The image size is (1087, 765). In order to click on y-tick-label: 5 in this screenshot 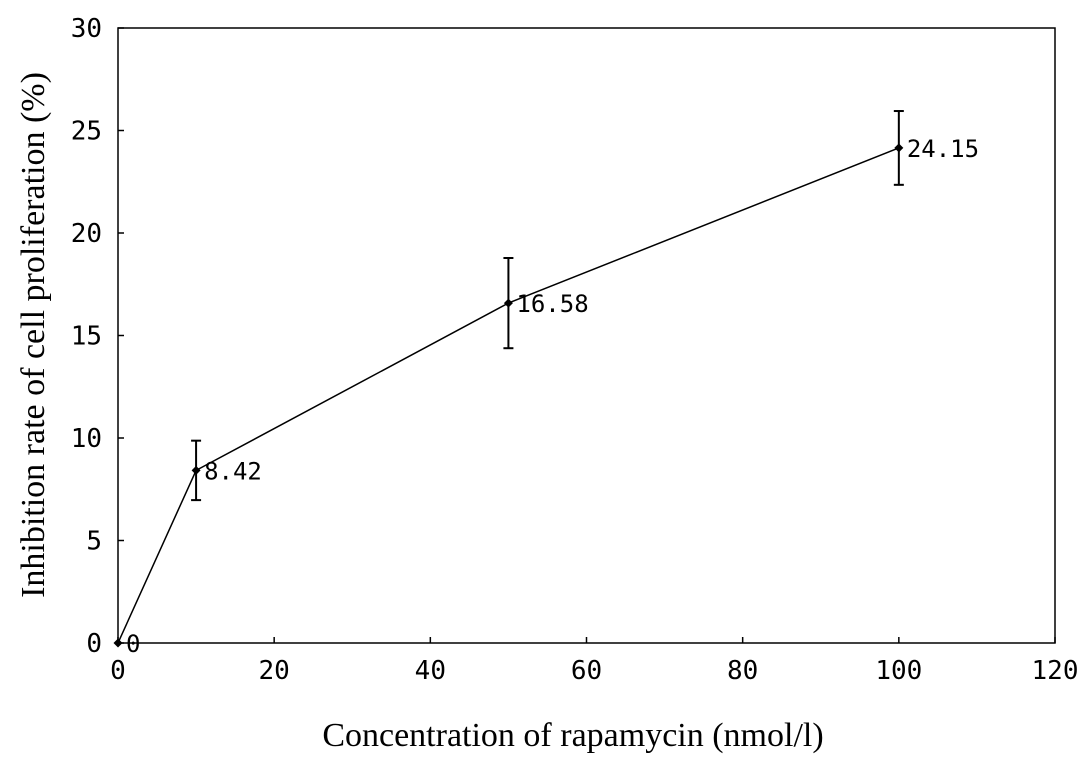, I will do `click(94, 542)`.